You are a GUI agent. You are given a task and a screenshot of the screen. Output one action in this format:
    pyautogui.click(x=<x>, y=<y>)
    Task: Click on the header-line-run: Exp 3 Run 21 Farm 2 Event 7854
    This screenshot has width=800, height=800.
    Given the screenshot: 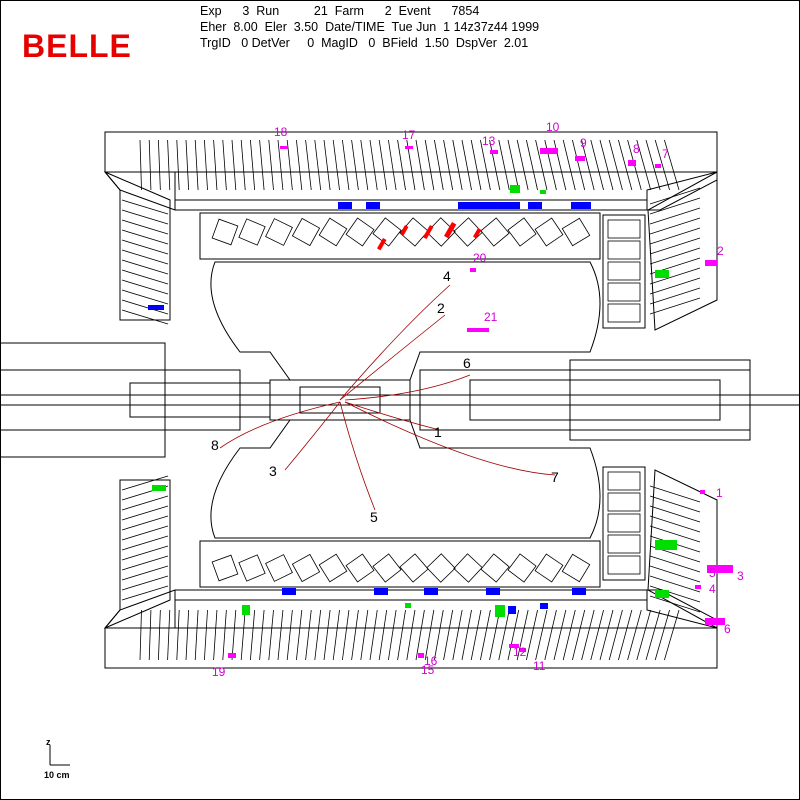 What is the action you would take?
    pyautogui.click(x=340, y=11)
    